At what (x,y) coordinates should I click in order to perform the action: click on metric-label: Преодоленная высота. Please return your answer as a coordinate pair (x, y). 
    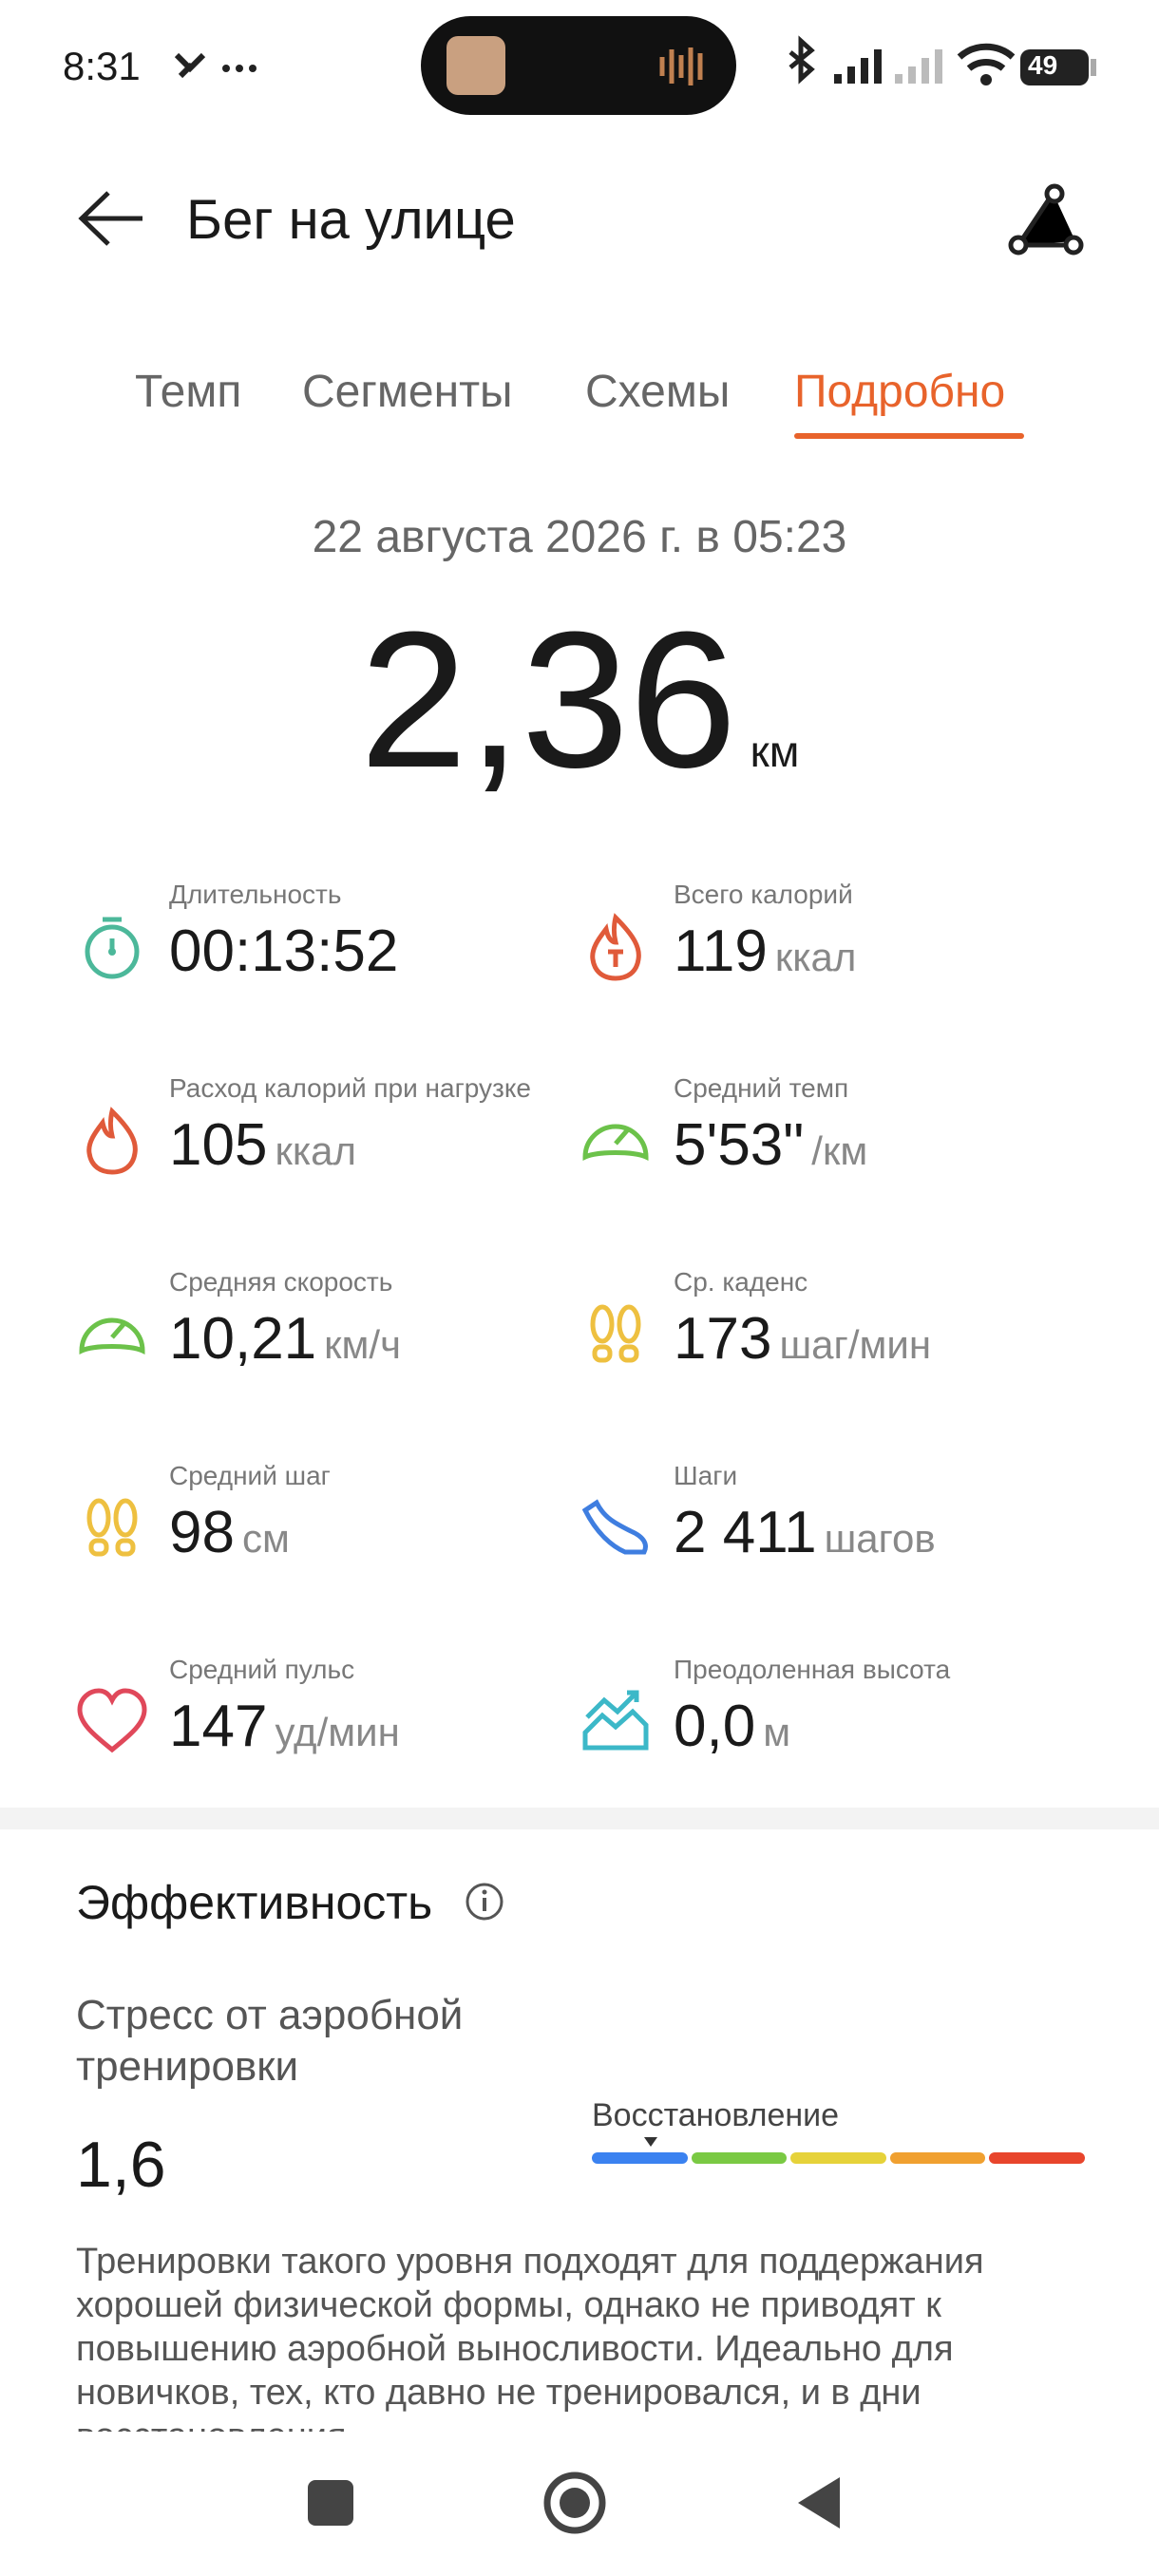
    Looking at the image, I should click on (812, 1669).